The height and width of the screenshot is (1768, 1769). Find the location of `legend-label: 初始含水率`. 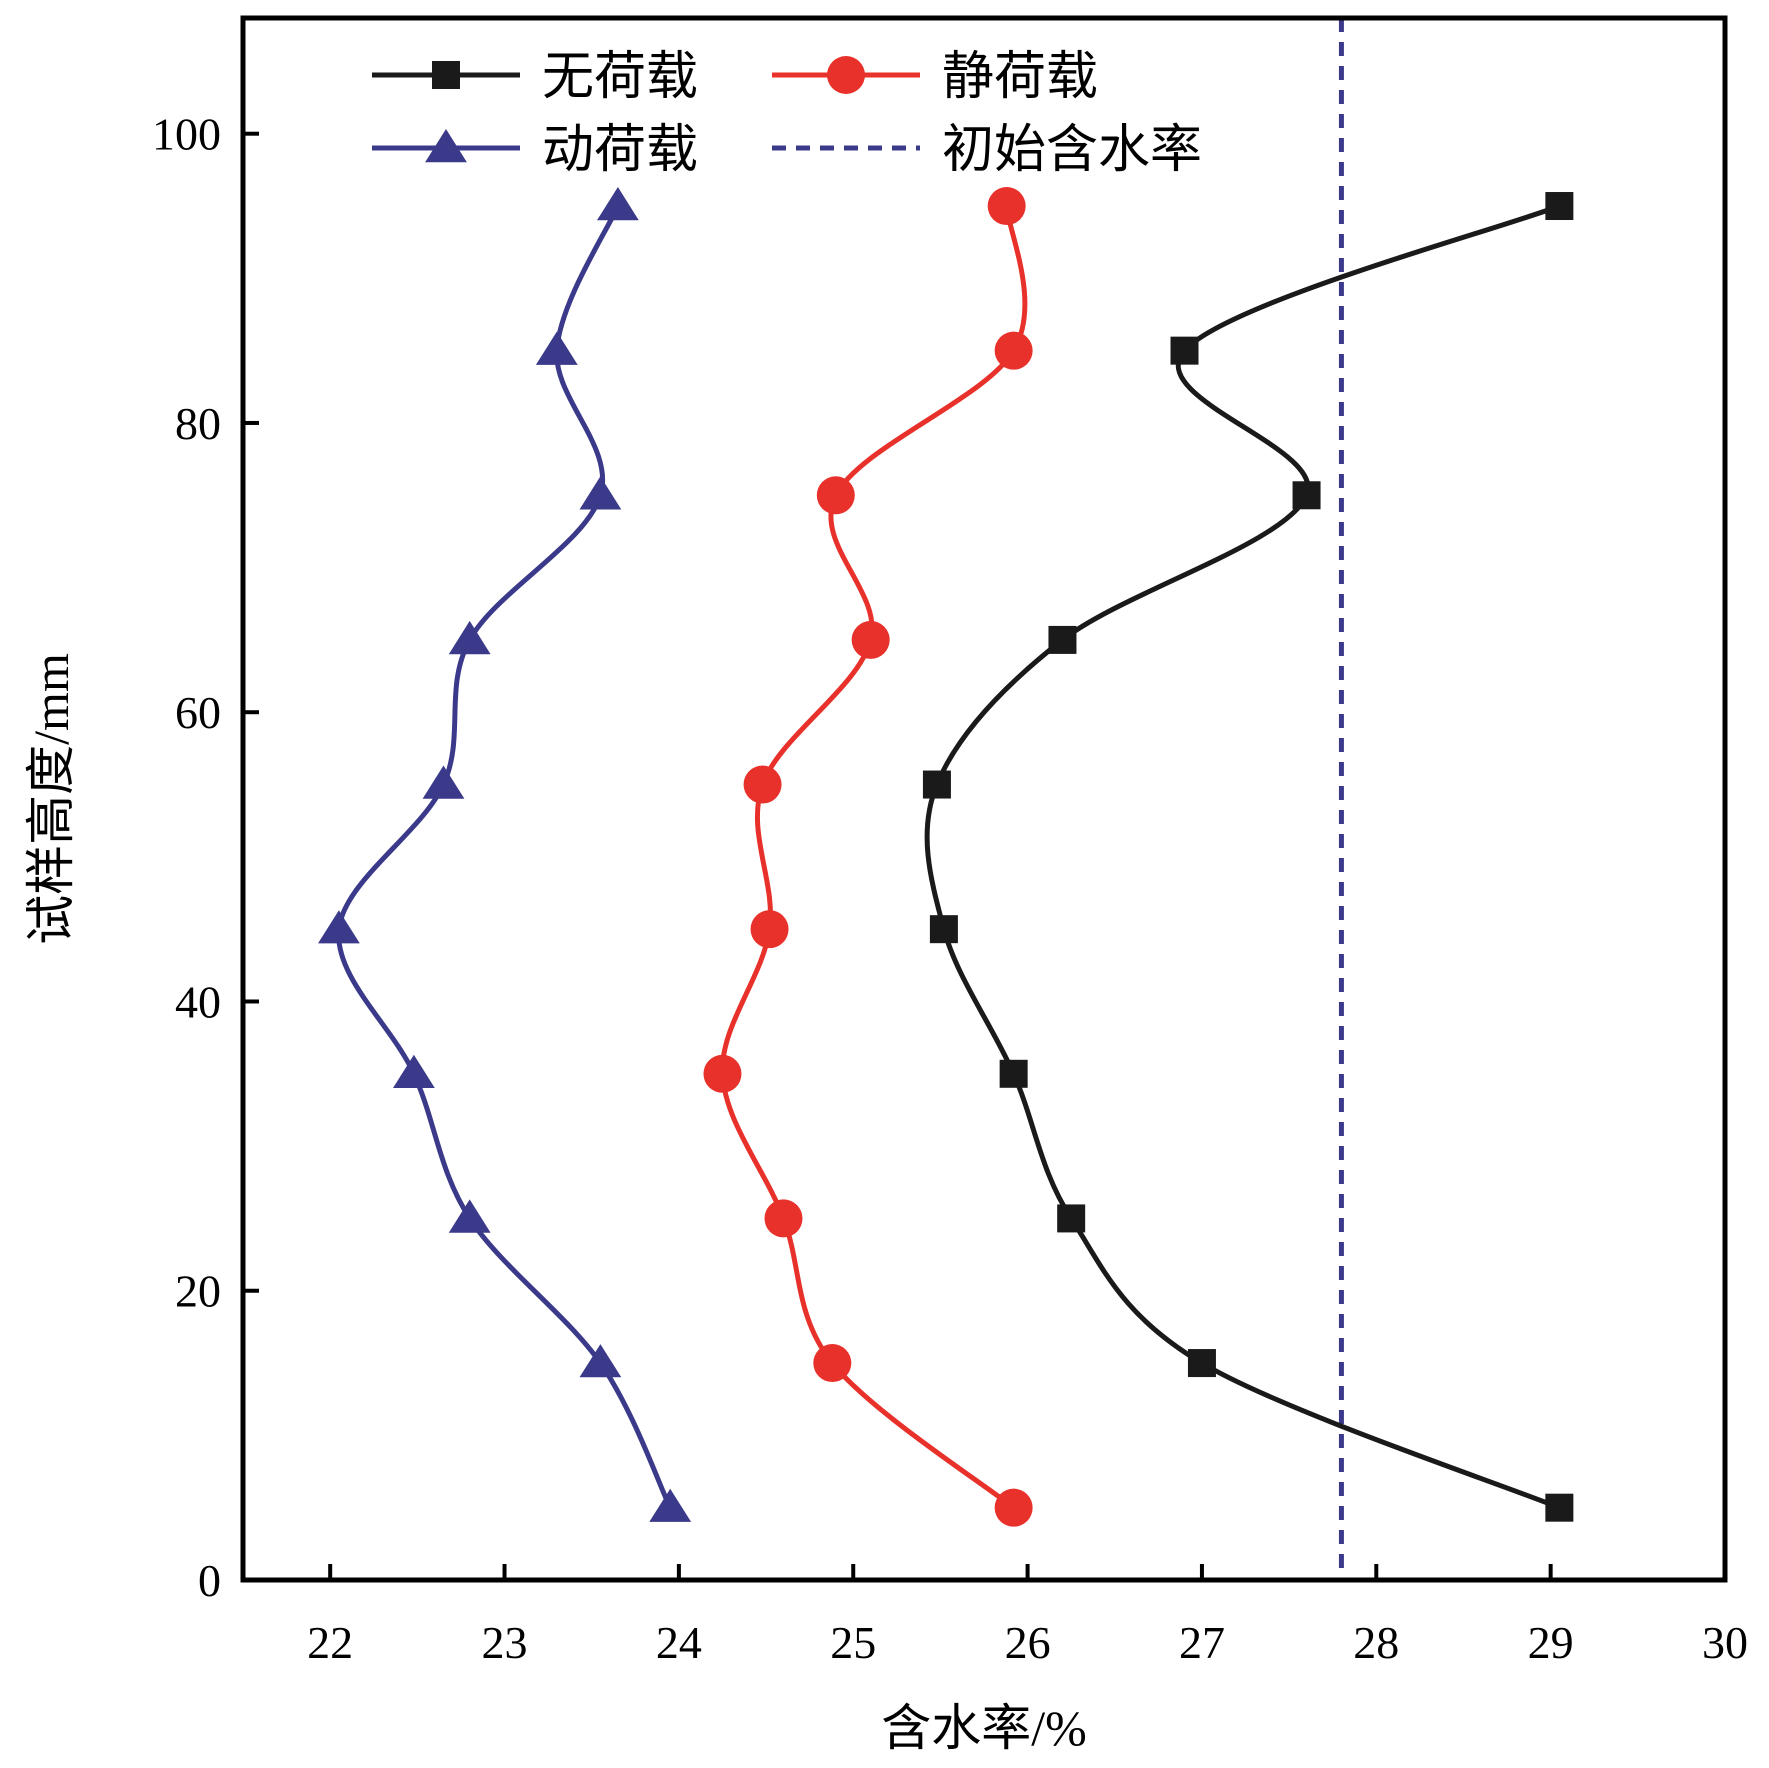

legend-label: 初始含水率 is located at coordinates (1072, 150).